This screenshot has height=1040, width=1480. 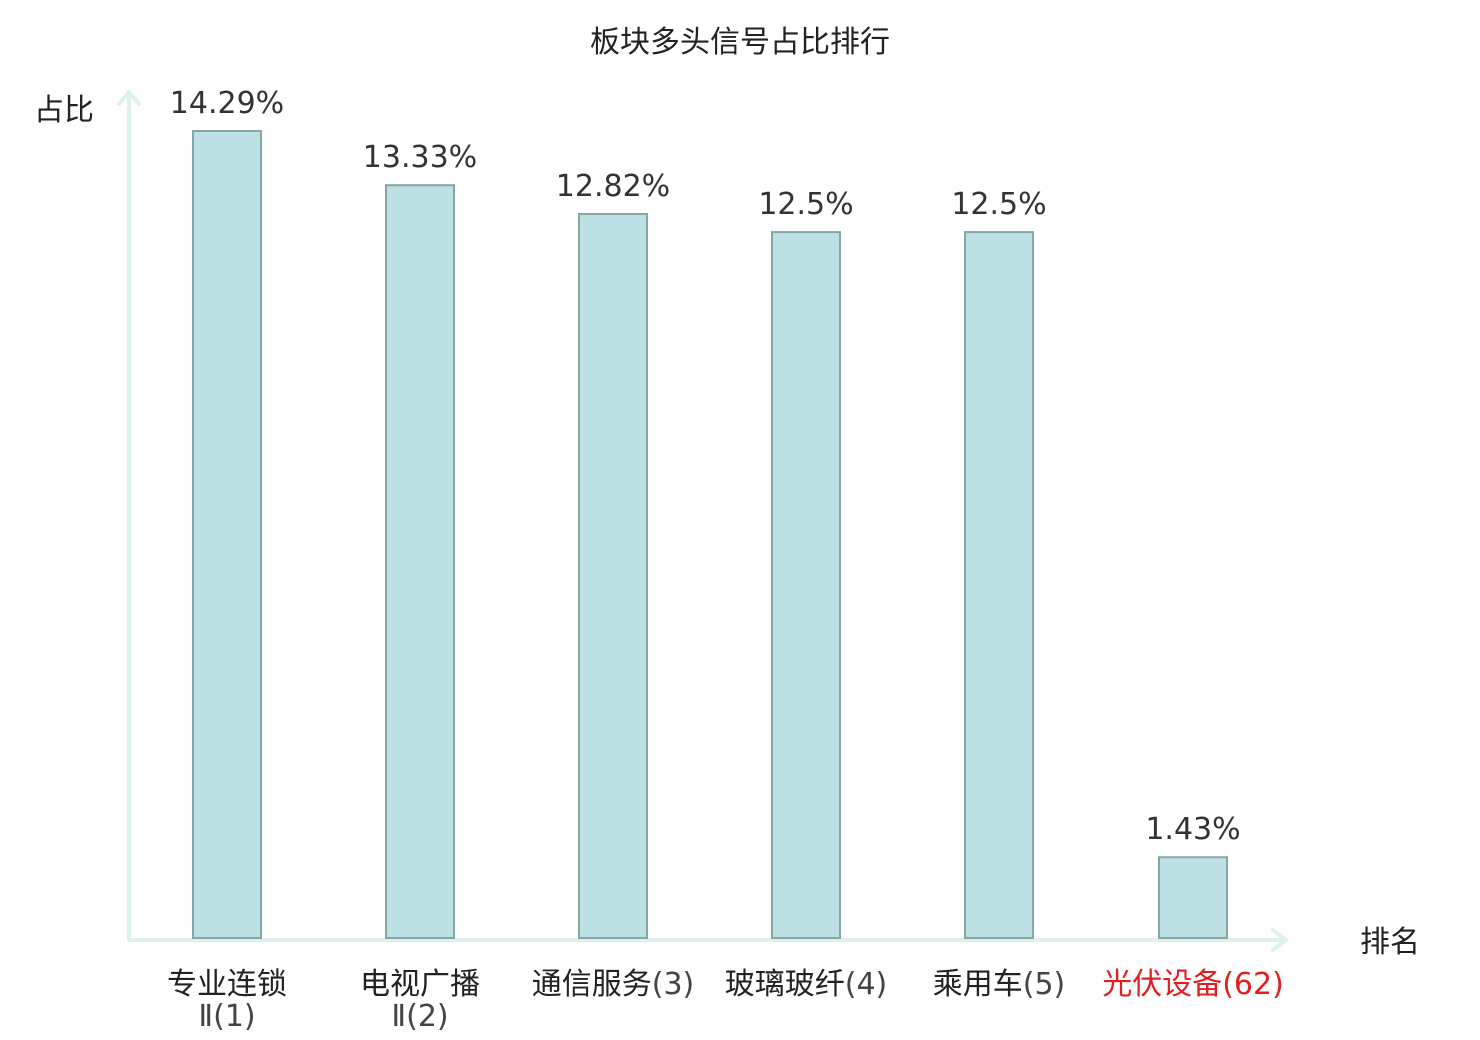 I want to click on value-label-3: 12.82%, so click(x=613, y=186).